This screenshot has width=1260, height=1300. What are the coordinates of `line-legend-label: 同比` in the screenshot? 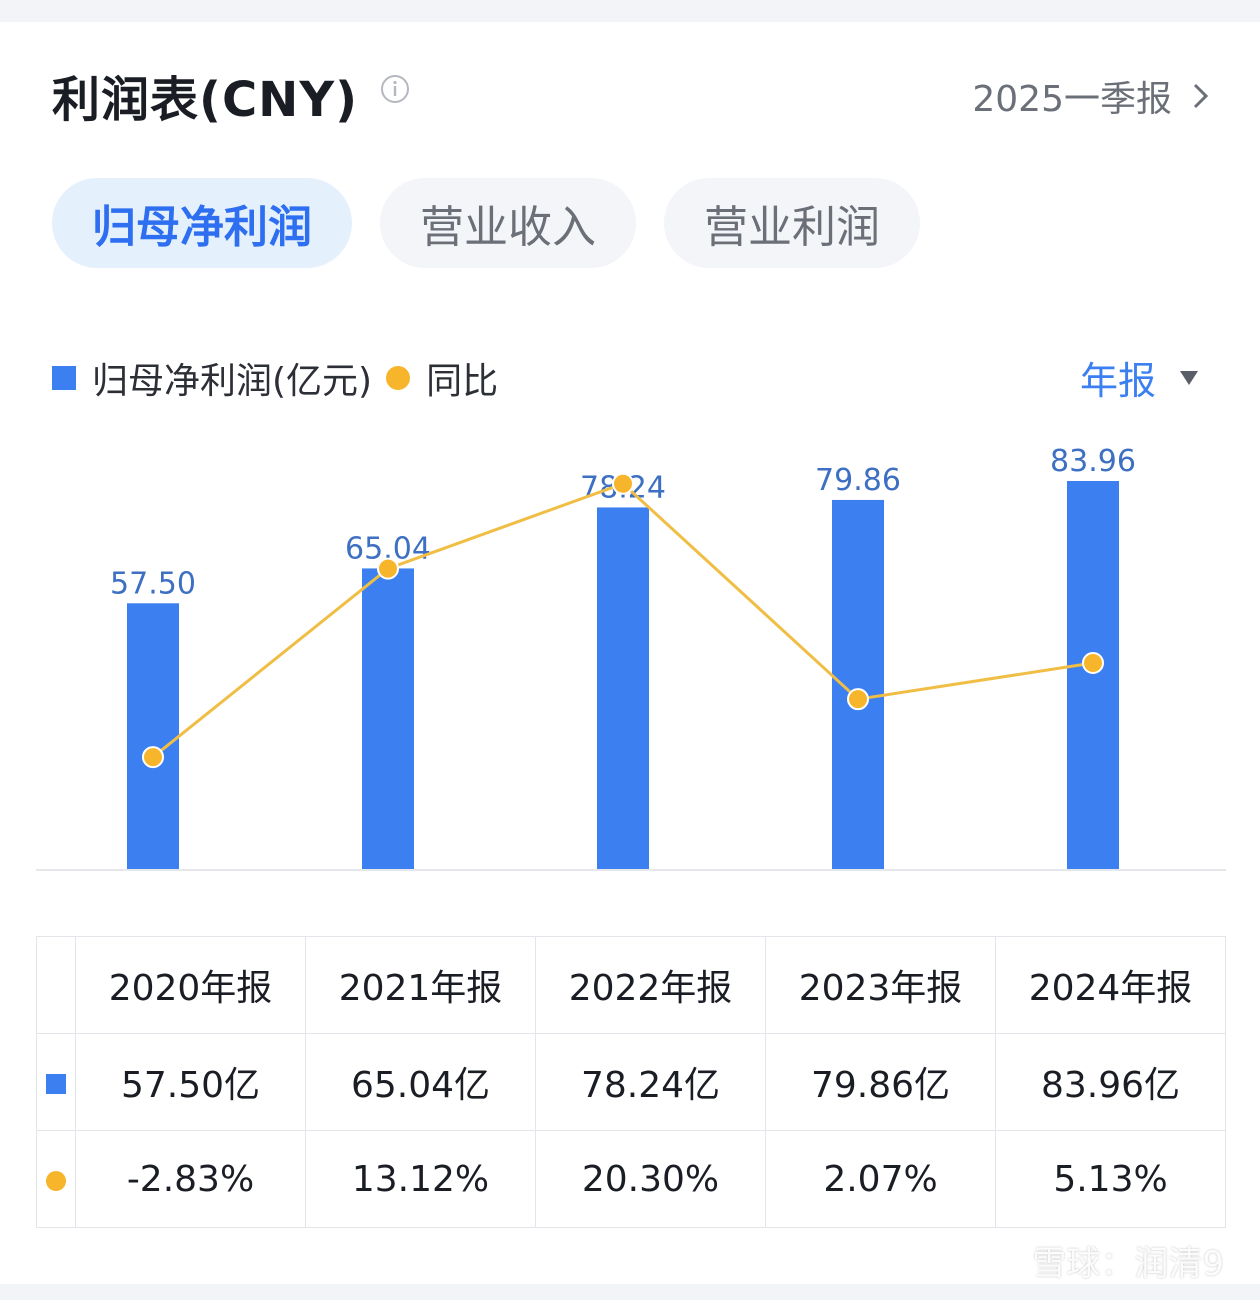 It's located at (462, 378).